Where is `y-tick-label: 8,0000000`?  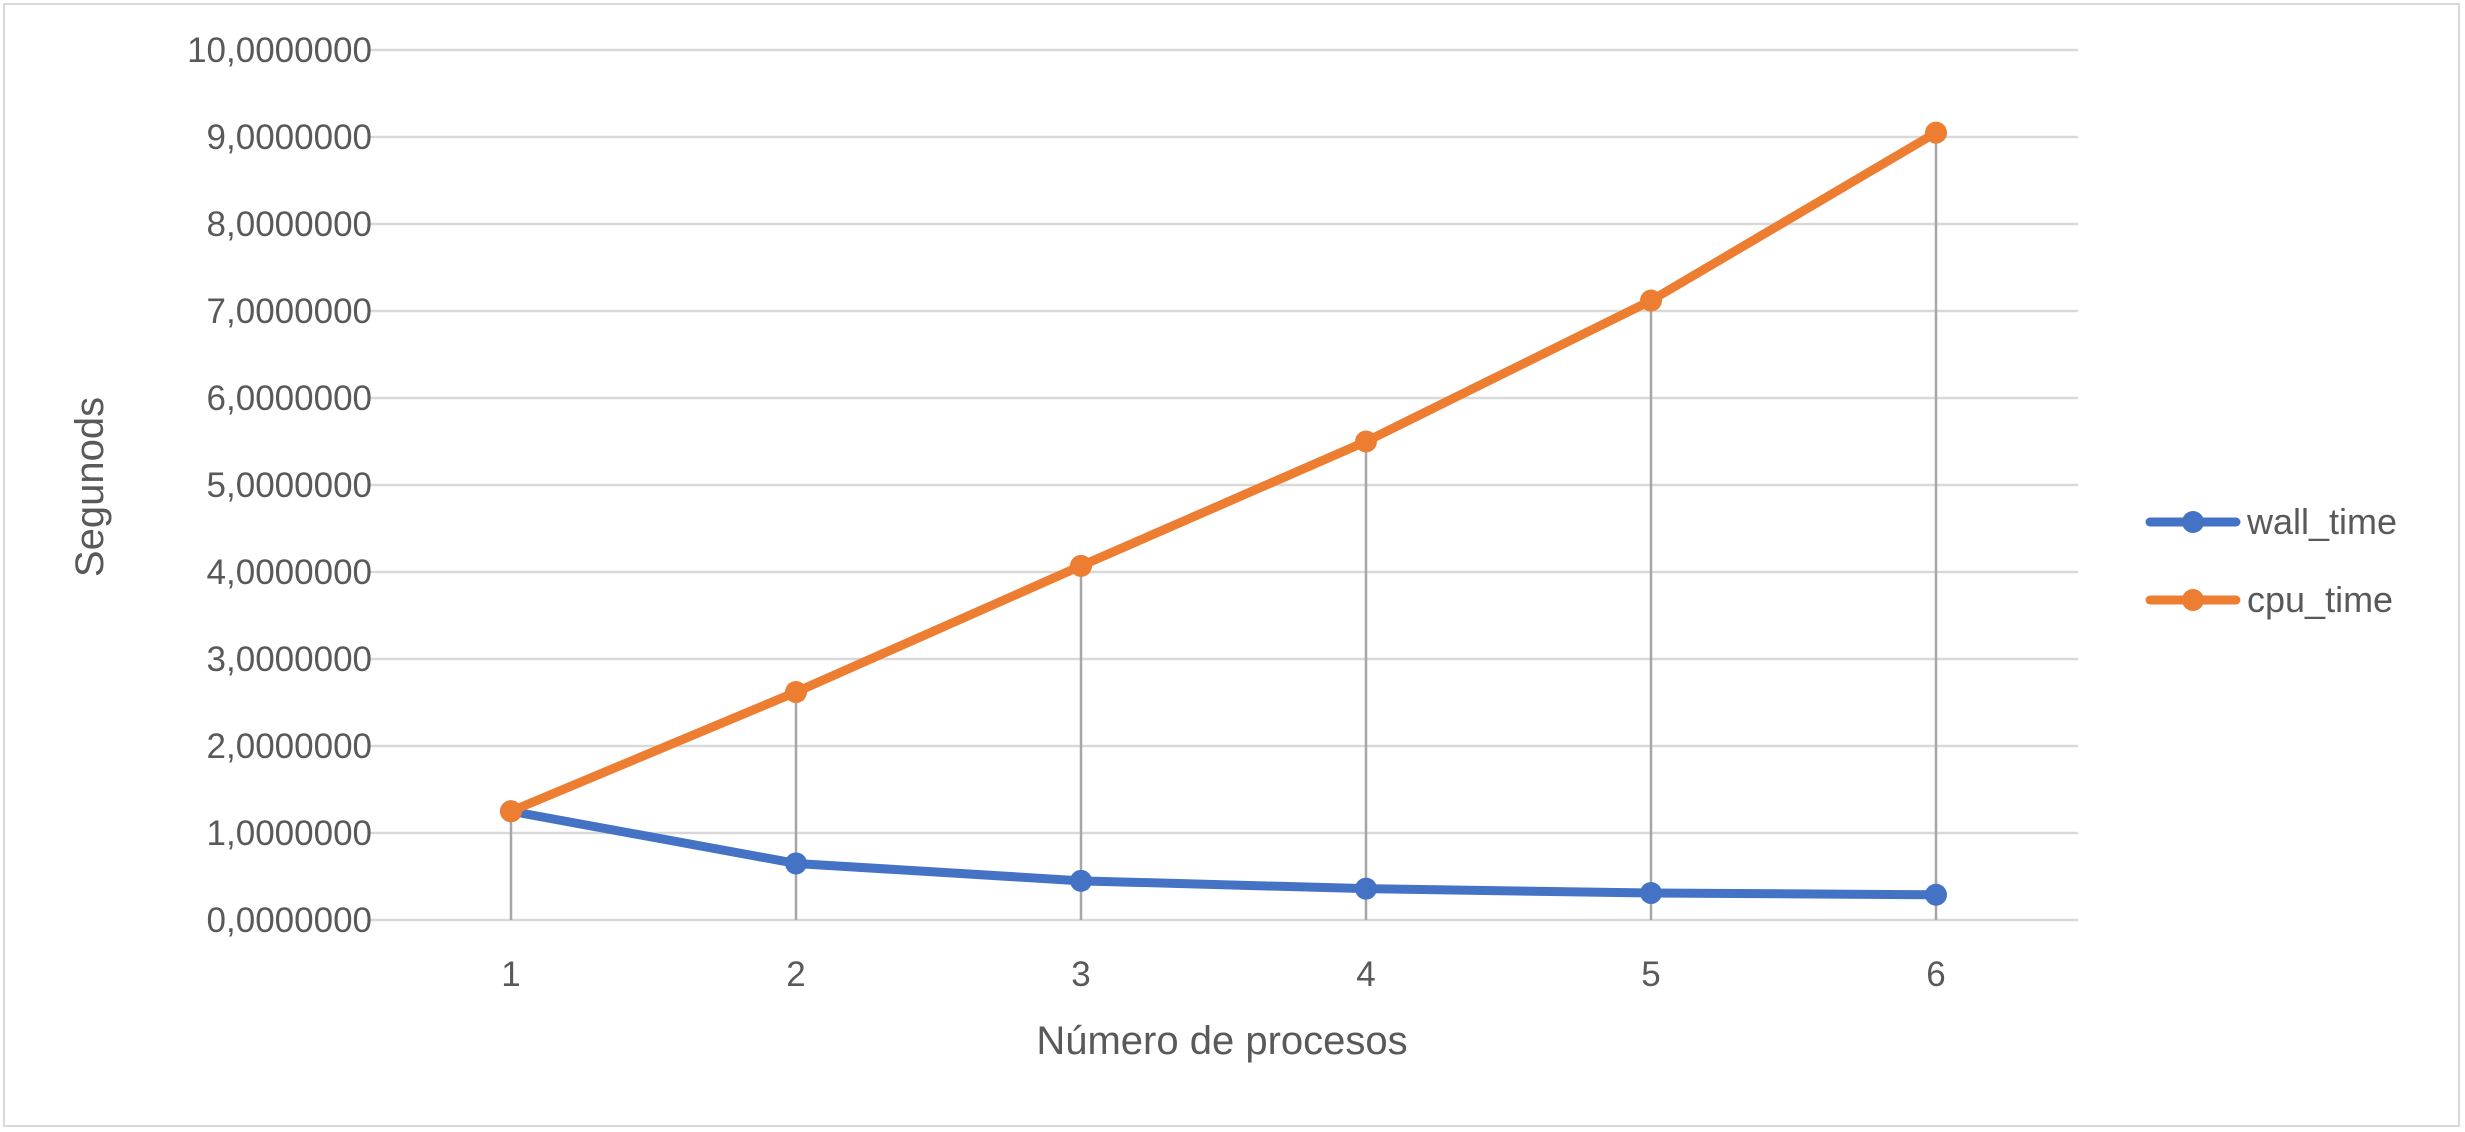 y-tick-label: 8,0000000 is located at coordinates (289, 224).